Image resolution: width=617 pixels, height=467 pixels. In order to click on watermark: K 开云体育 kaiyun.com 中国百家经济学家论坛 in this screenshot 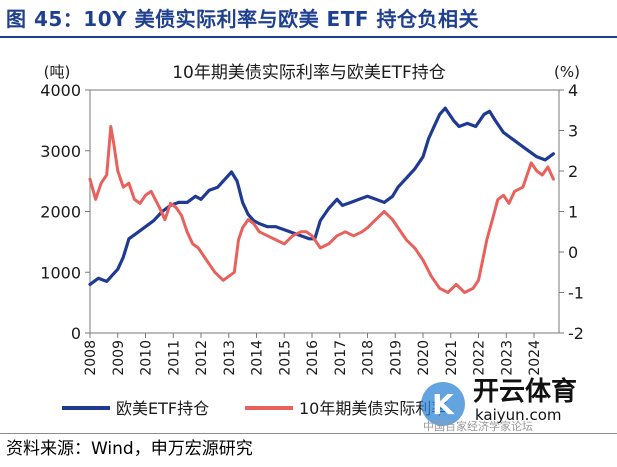, I will do `click(499, 404)`.